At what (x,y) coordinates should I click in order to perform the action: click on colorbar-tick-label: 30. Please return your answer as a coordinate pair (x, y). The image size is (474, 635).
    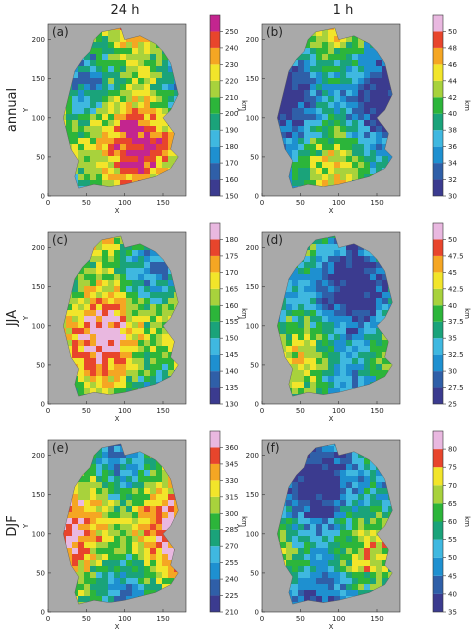
    Looking at the image, I should click on (452, 197).